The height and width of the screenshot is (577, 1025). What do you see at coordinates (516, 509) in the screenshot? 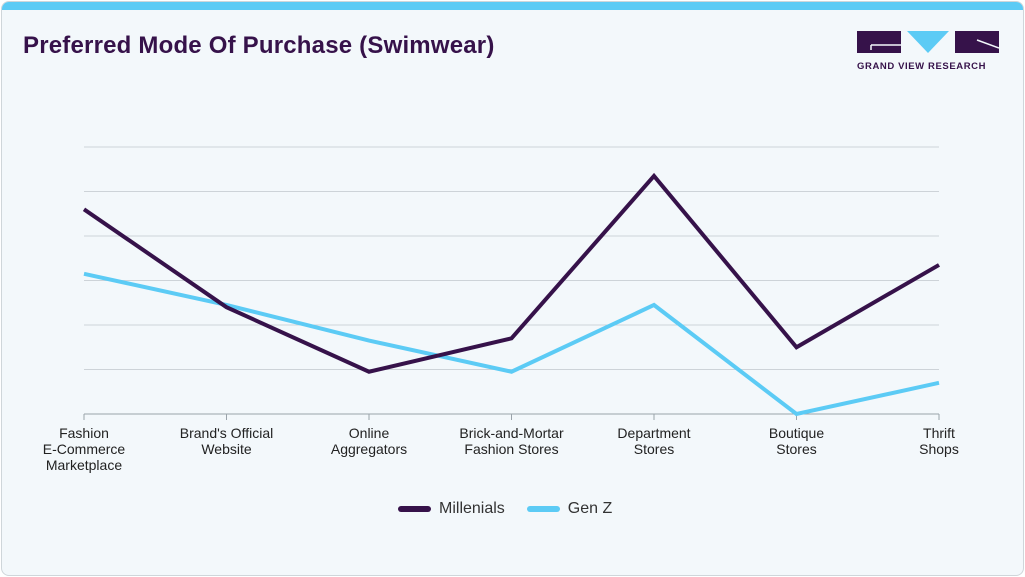
I see `legend: Millenials Gen Z` at bounding box center [516, 509].